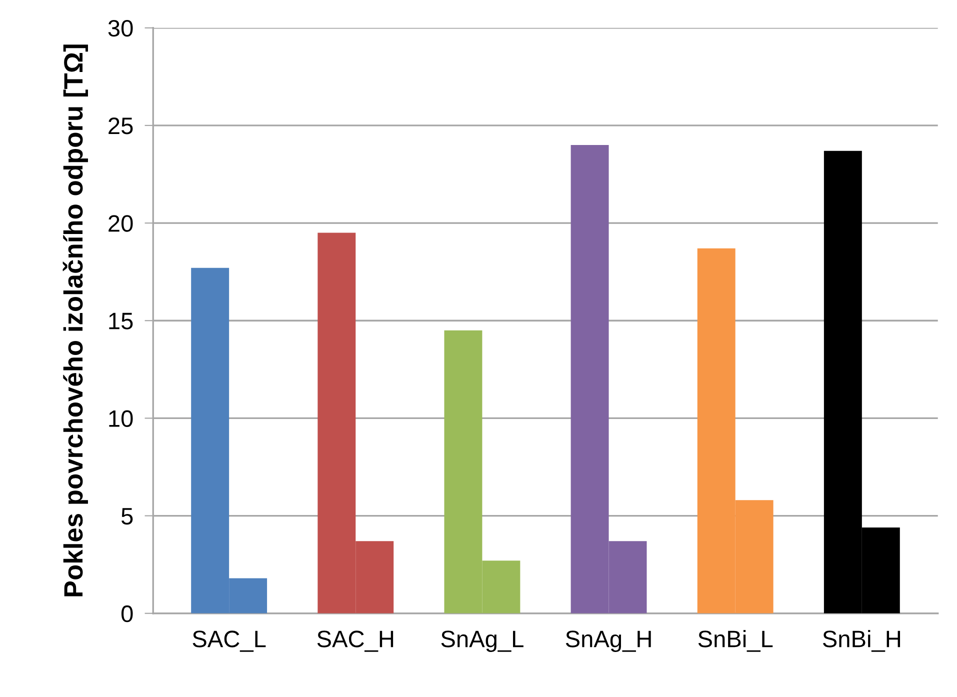 The width and height of the screenshot is (957, 697). What do you see at coordinates (120, 126) in the screenshot?
I see `y-tick-label: 25` at bounding box center [120, 126].